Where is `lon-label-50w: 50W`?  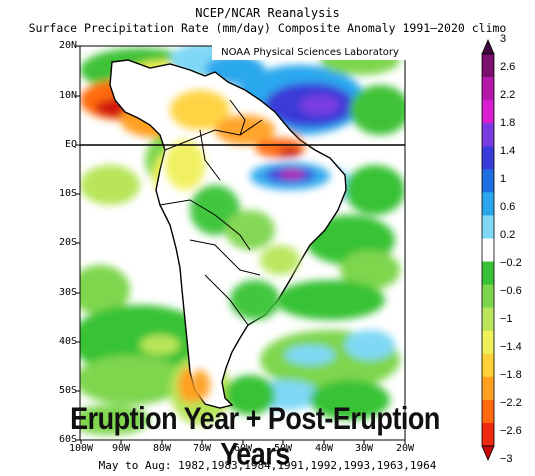 lon-label-50w: 50W is located at coordinates (283, 448).